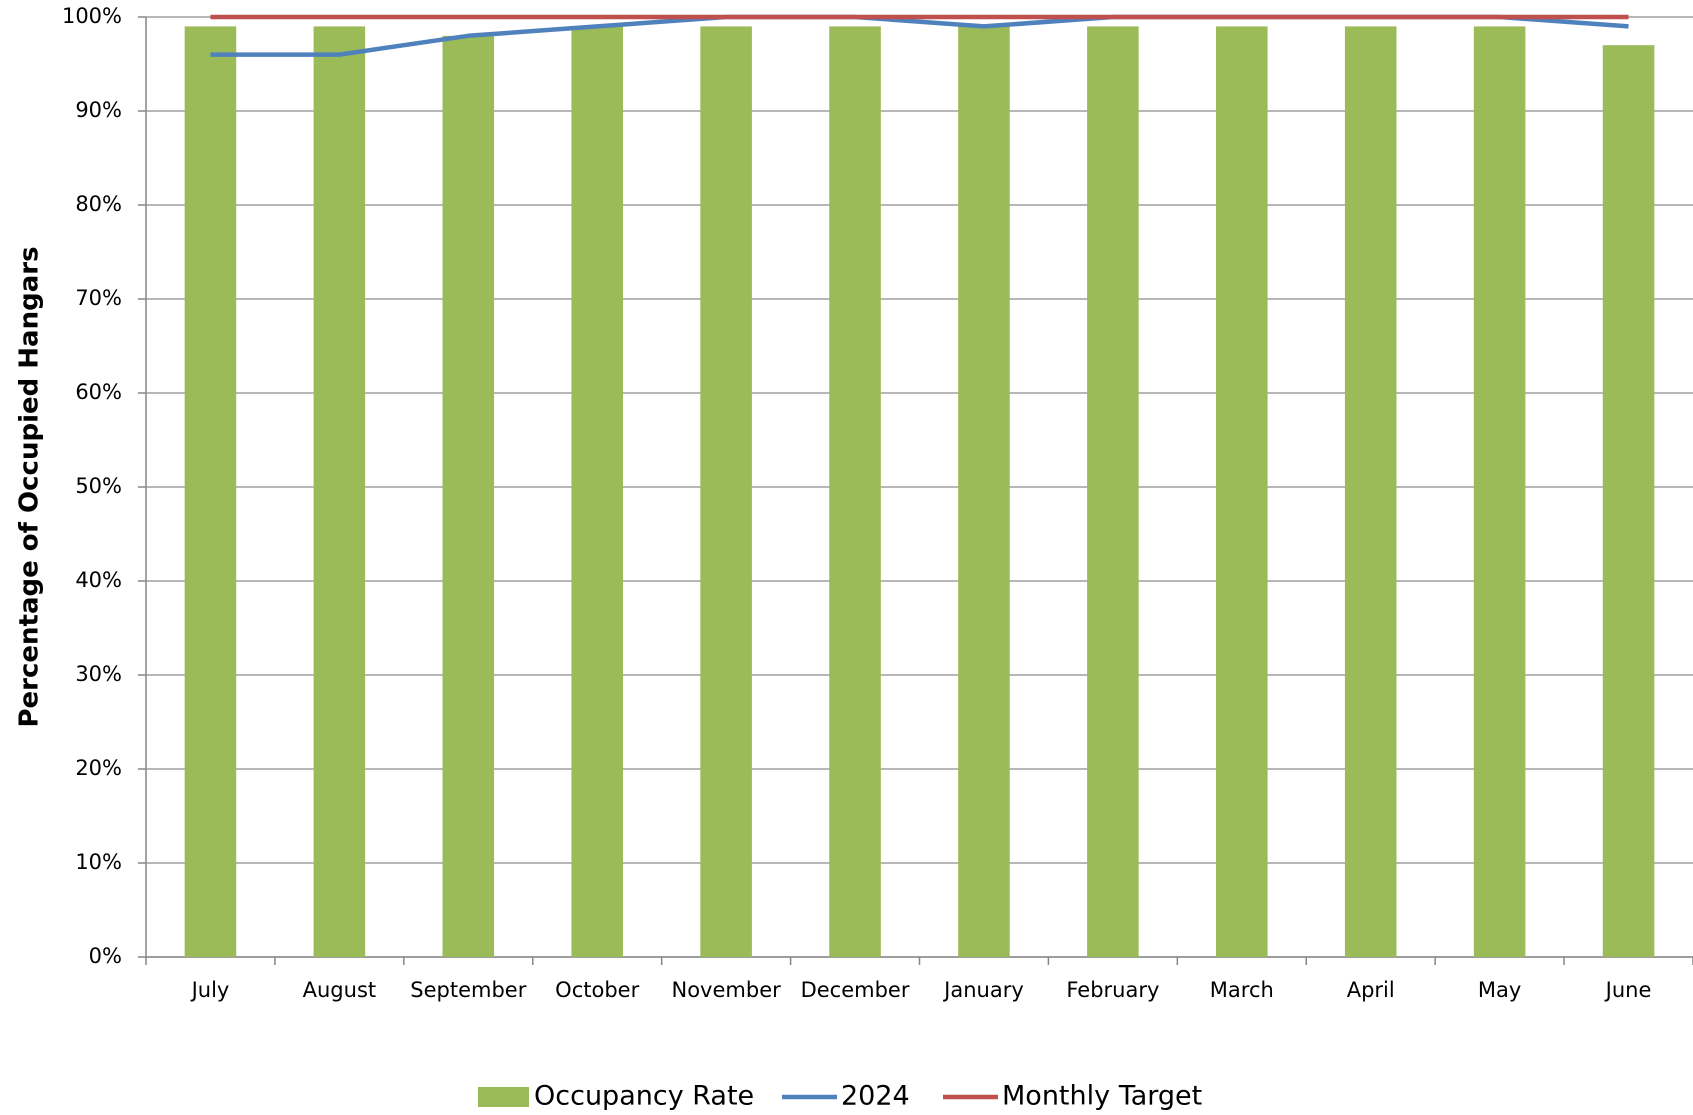 Image resolution: width=1693 pixels, height=1115 pixels. Describe the element at coordinates (98, 862) in the screenshot. I see `y-tick-label: 10%` at that location.